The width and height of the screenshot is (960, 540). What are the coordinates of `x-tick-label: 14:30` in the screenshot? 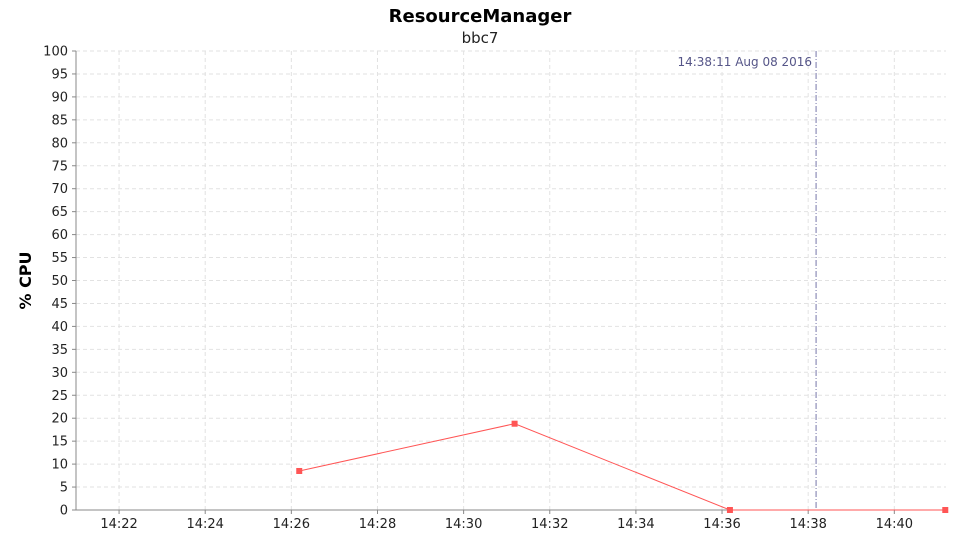 It's located at (463, 524).